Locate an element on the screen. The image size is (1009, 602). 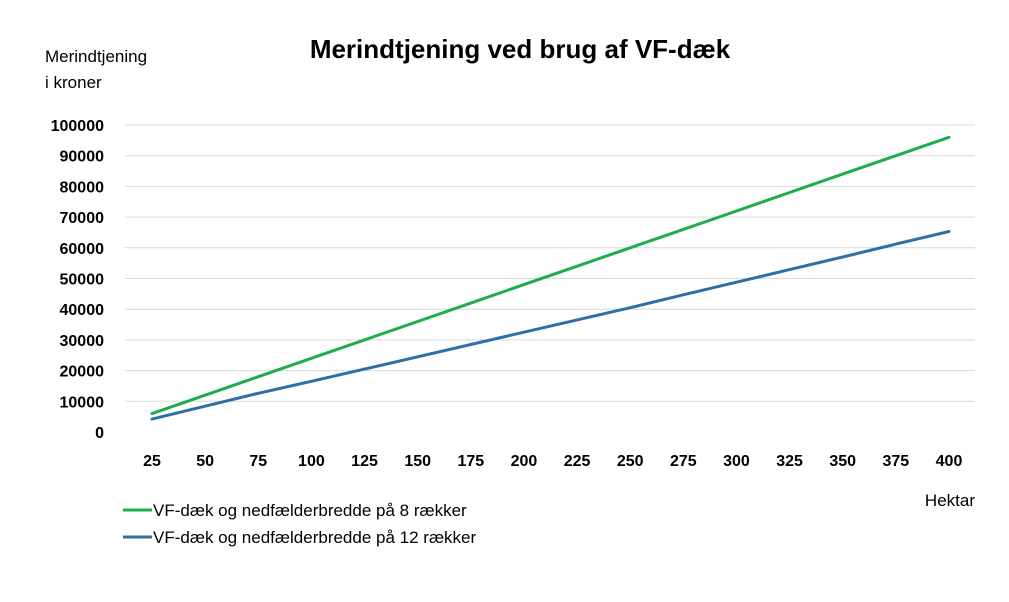
y-tick-label: 90000 is located at coordinates (82, 157).